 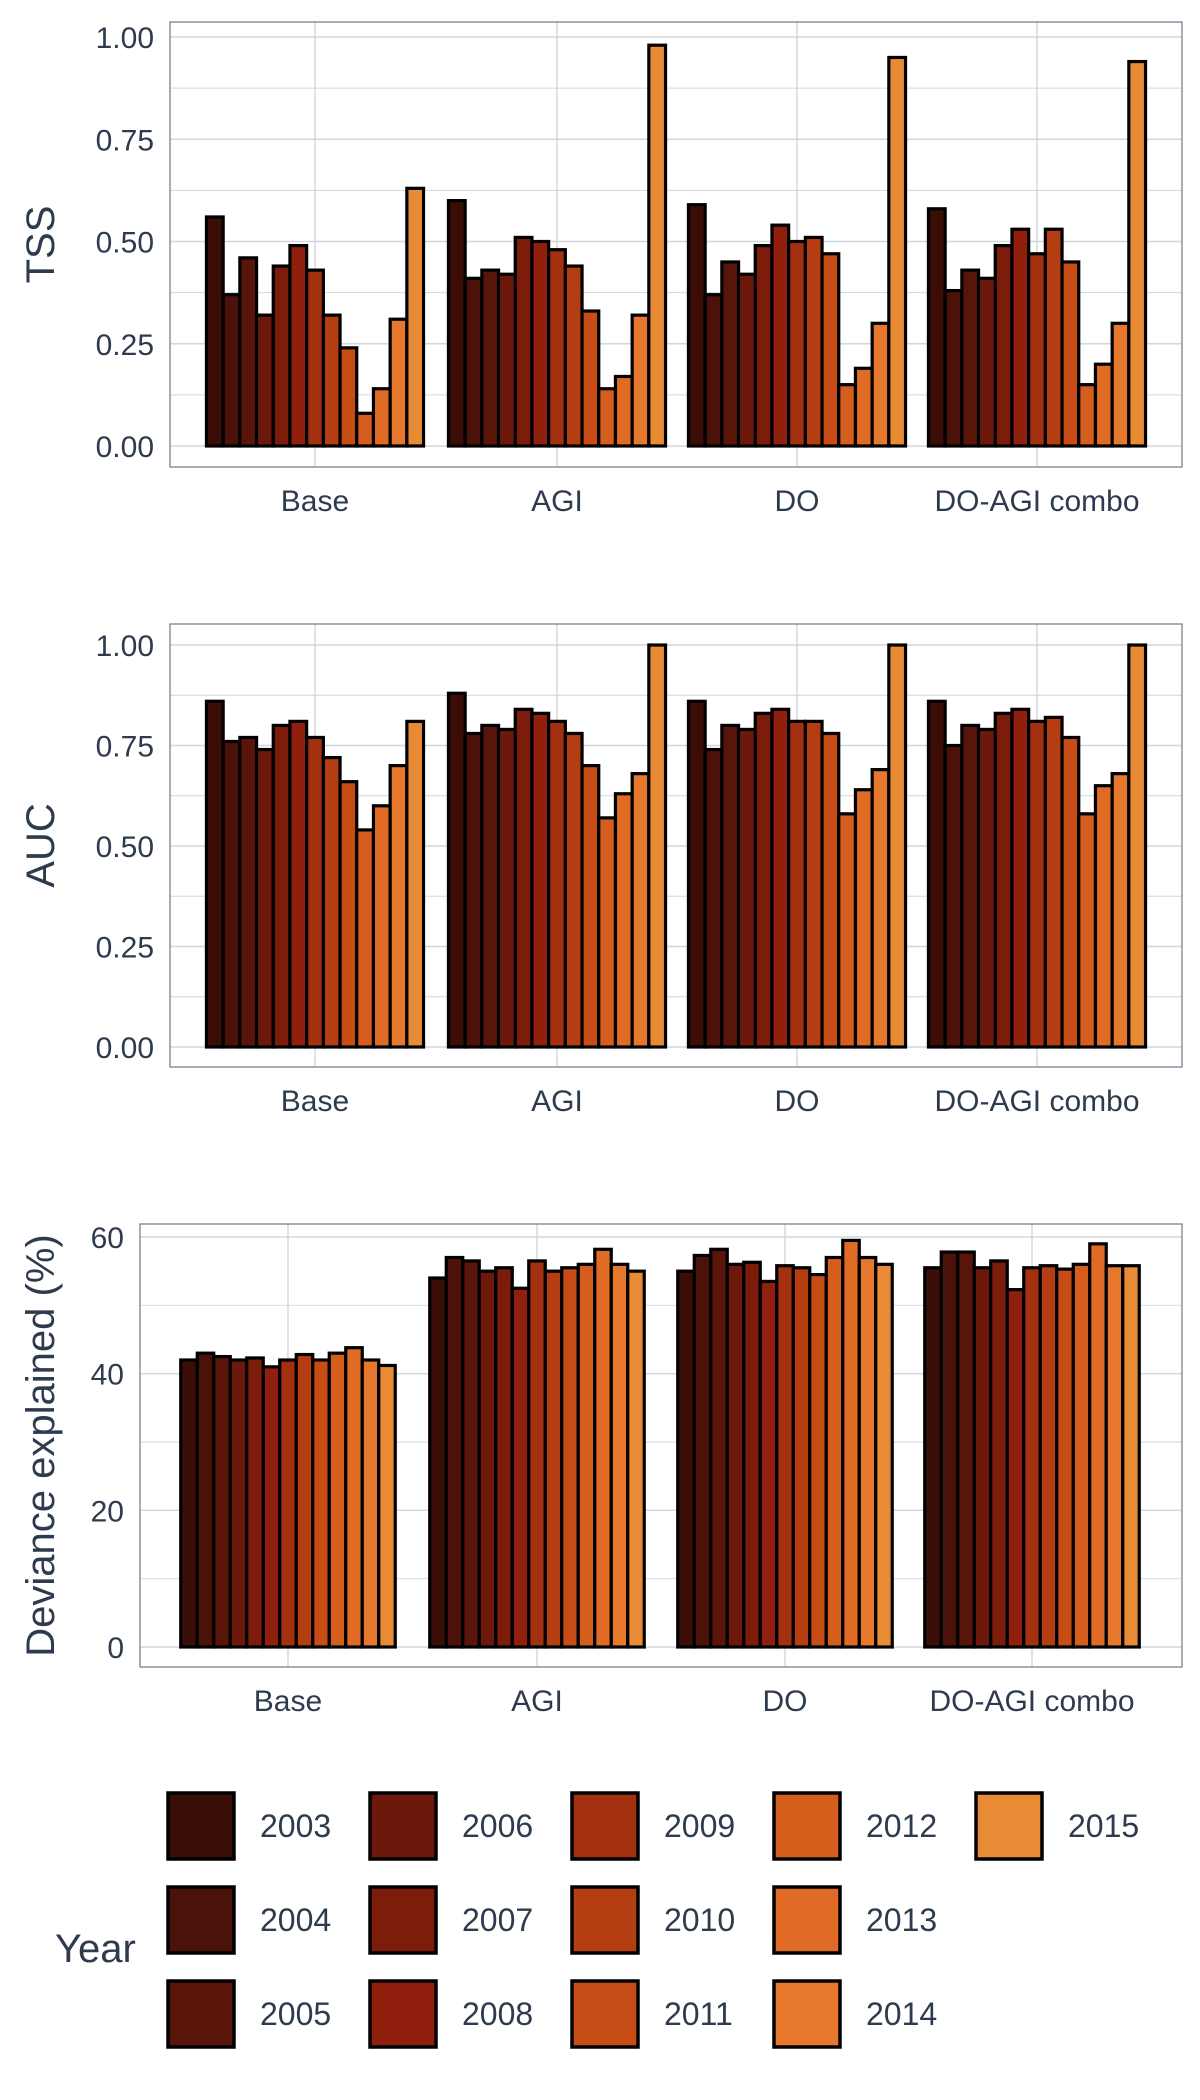 What do you see at coordinates (797, 884) in the screenshot?
I see `bar-do-2009` at bounding box center [797, 884].